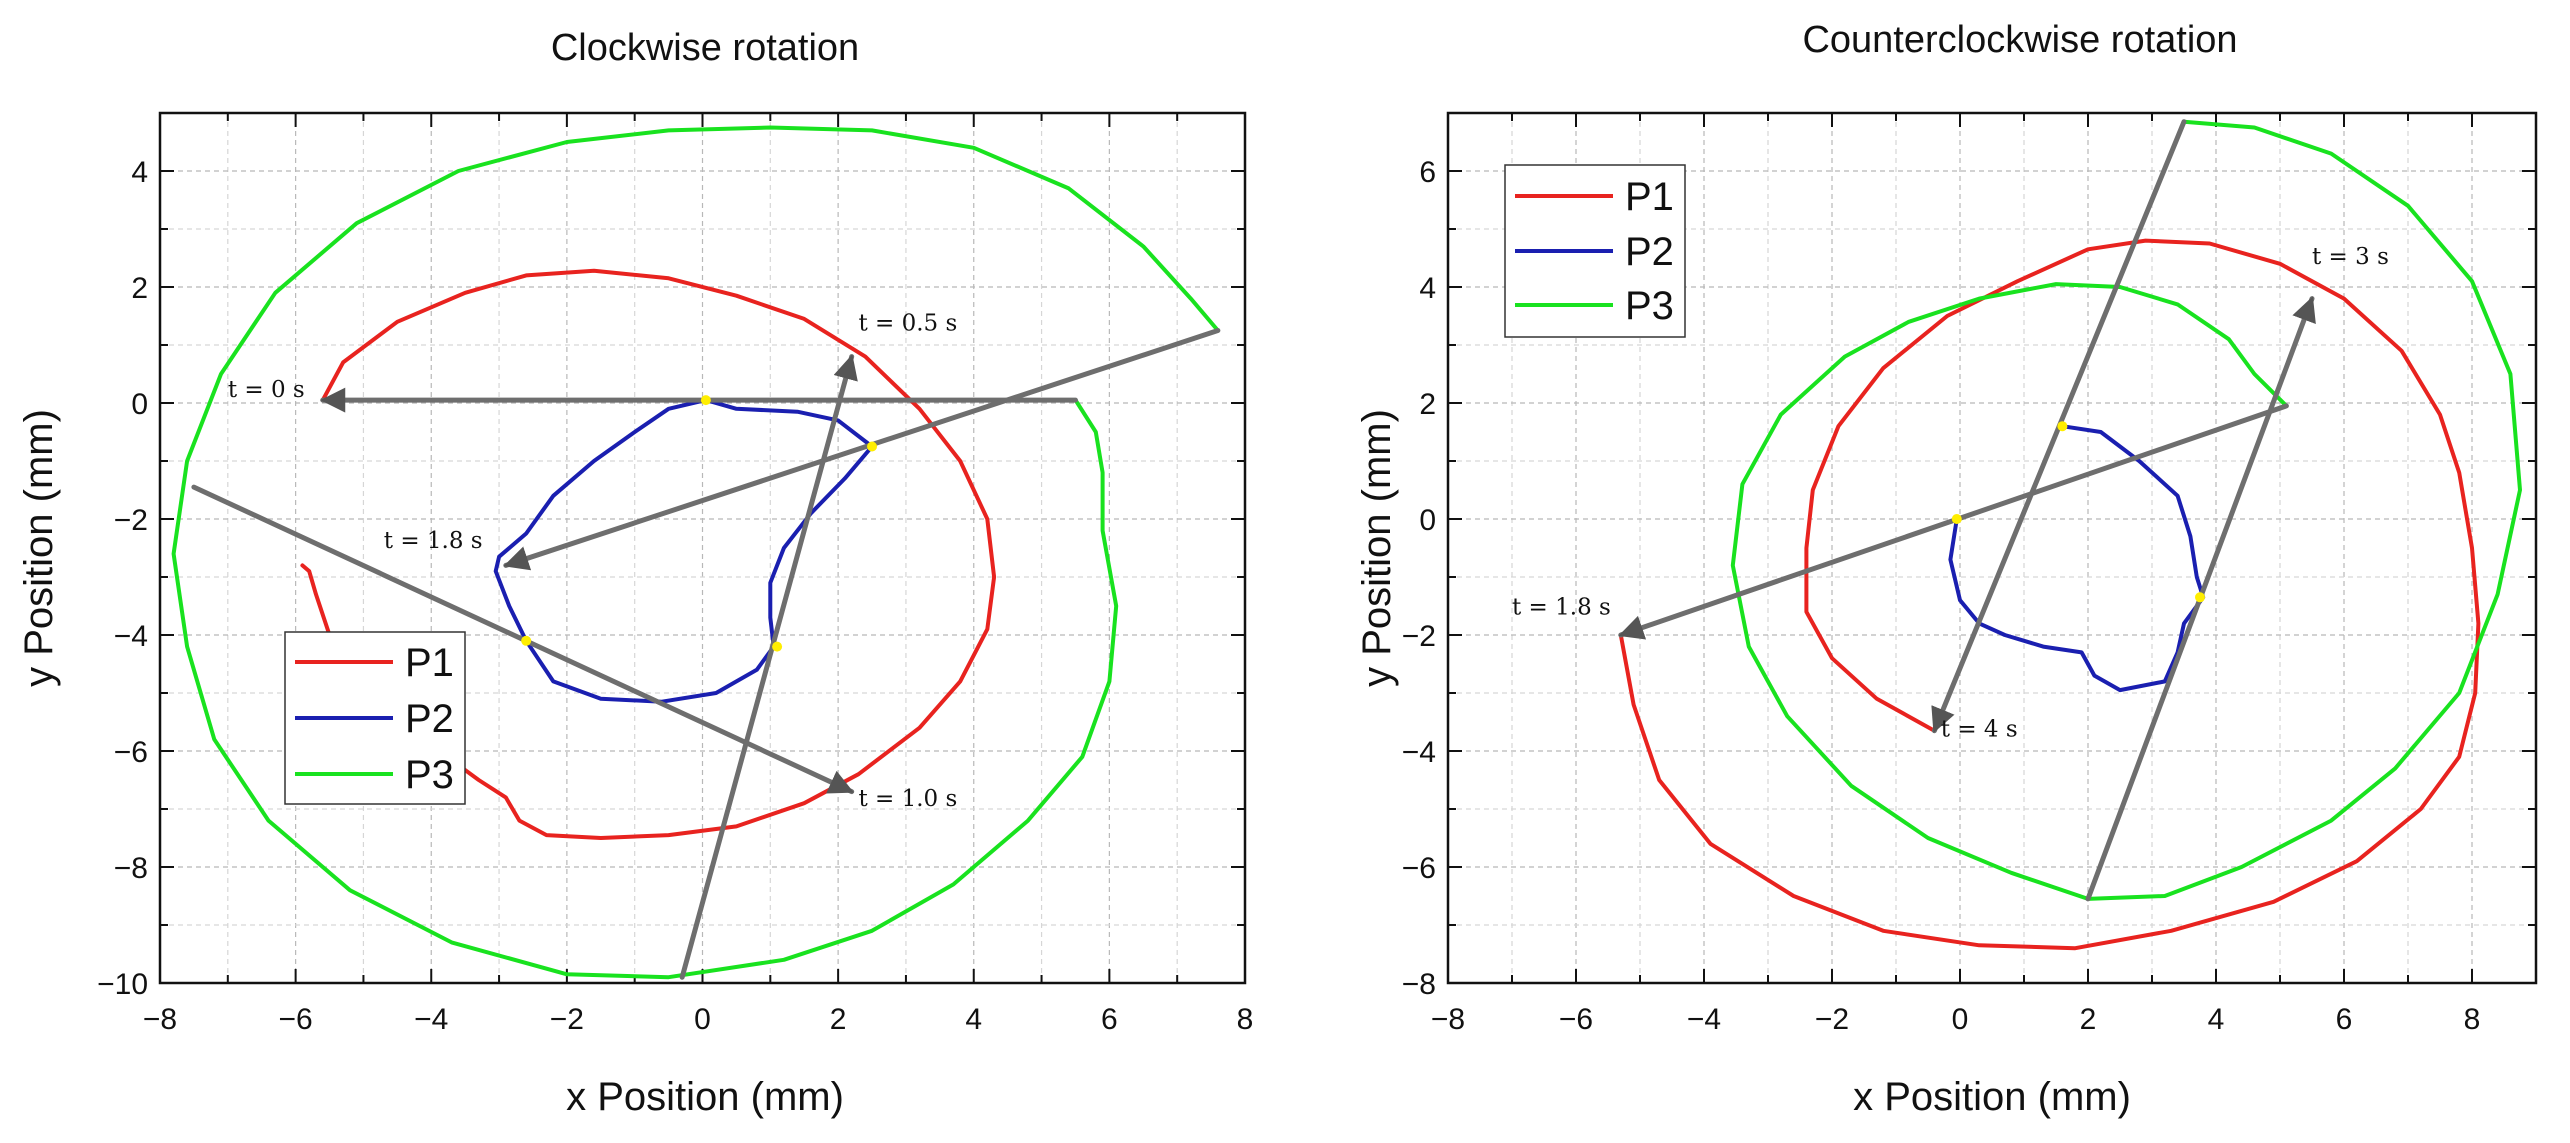 This screenshot has height=1143, width=2570. I want to click on time-annotation: t = 1.0 s, so click(907, 799).